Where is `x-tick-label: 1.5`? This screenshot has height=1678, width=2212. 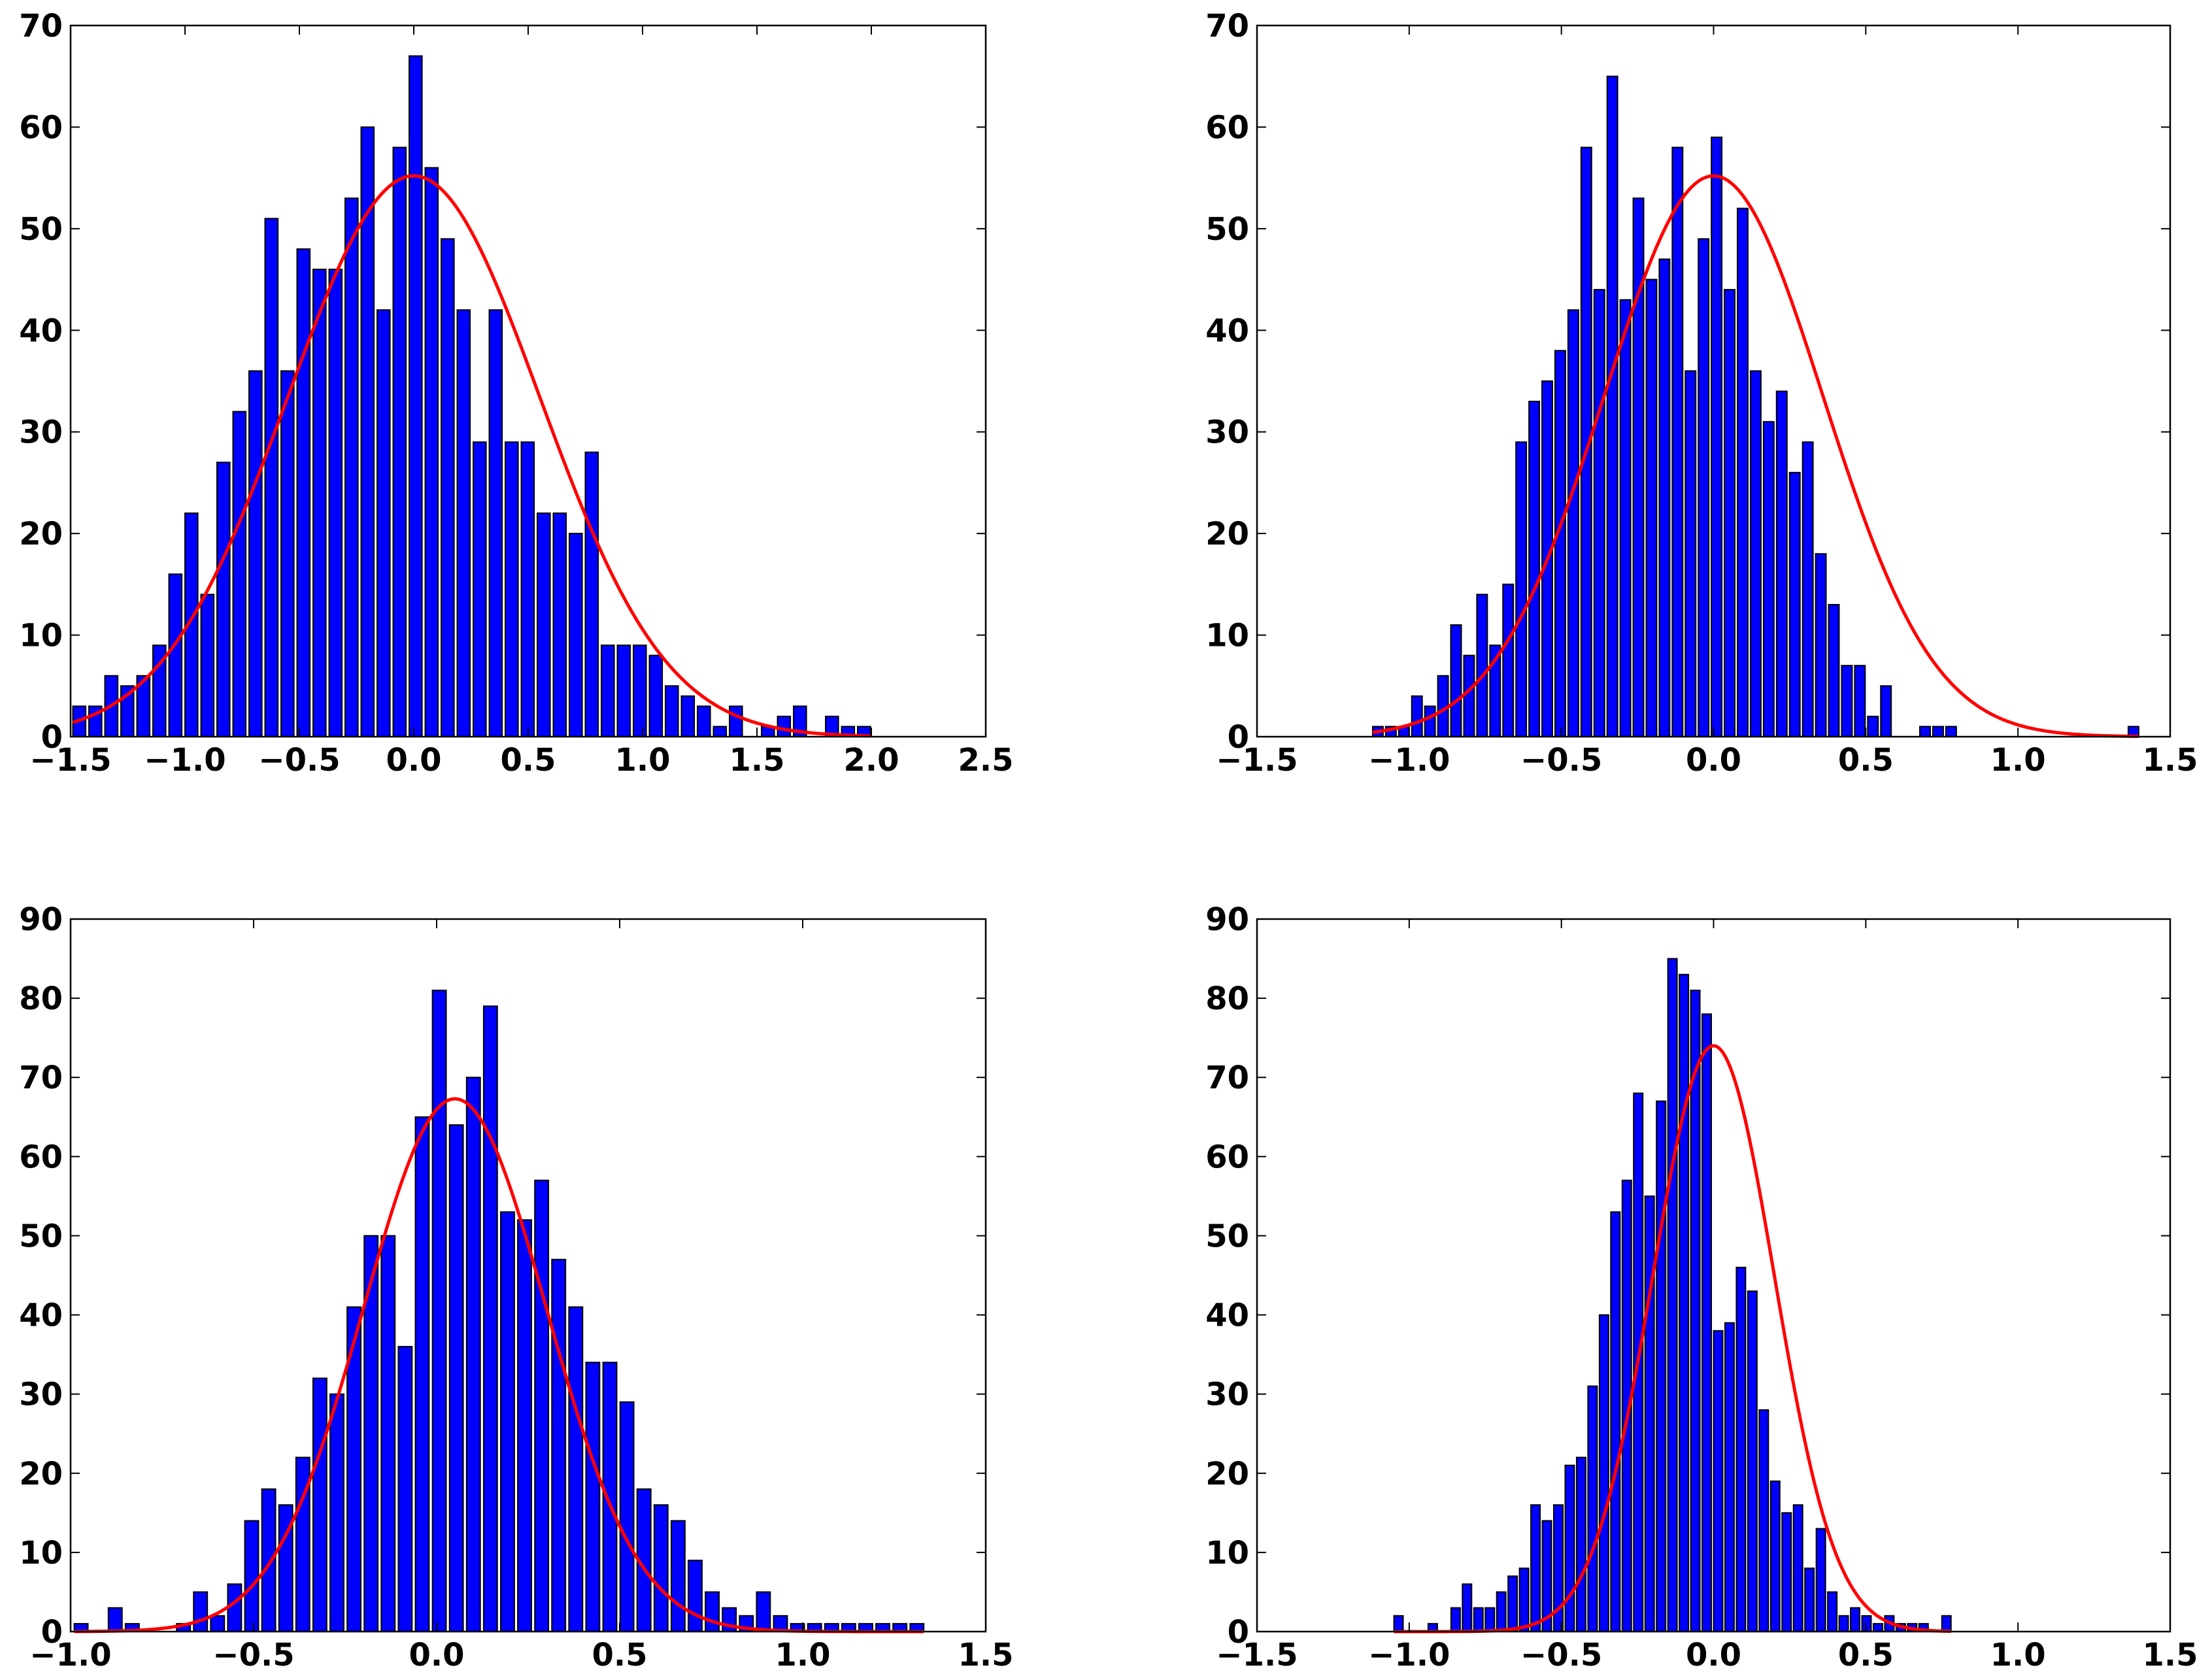
x-tick-label: 1.5 is located at coordinates (756, 760).